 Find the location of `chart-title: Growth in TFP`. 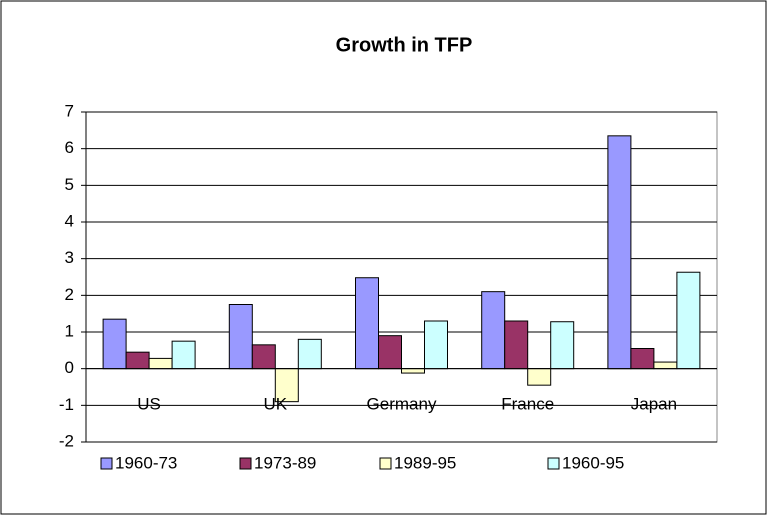

chart-title: Growth in TFP is located at coordinates (404, 45).